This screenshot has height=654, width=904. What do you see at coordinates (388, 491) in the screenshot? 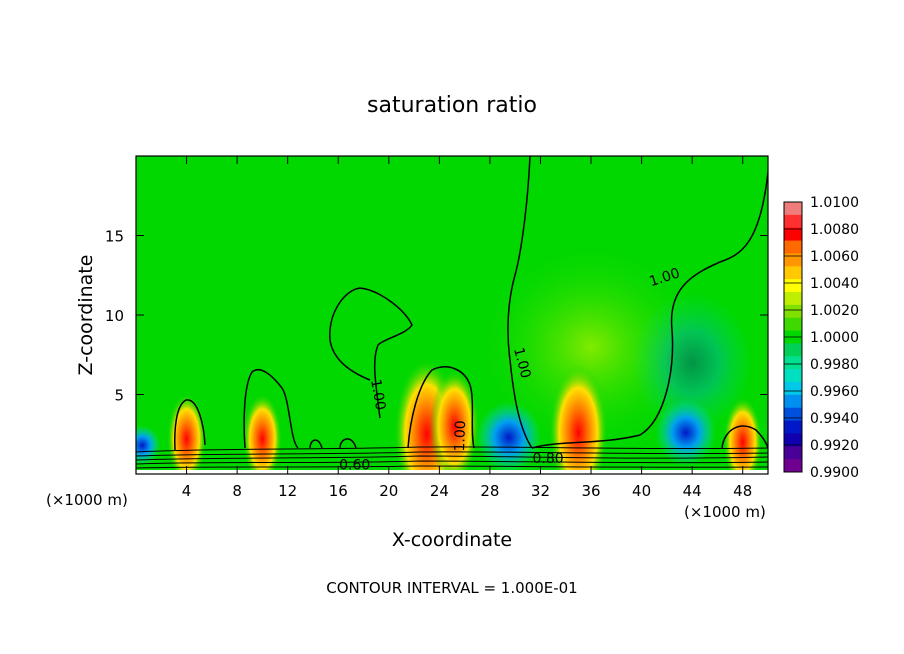
I see `x-tick-label-4: 20` at bounding box center [388, 491].